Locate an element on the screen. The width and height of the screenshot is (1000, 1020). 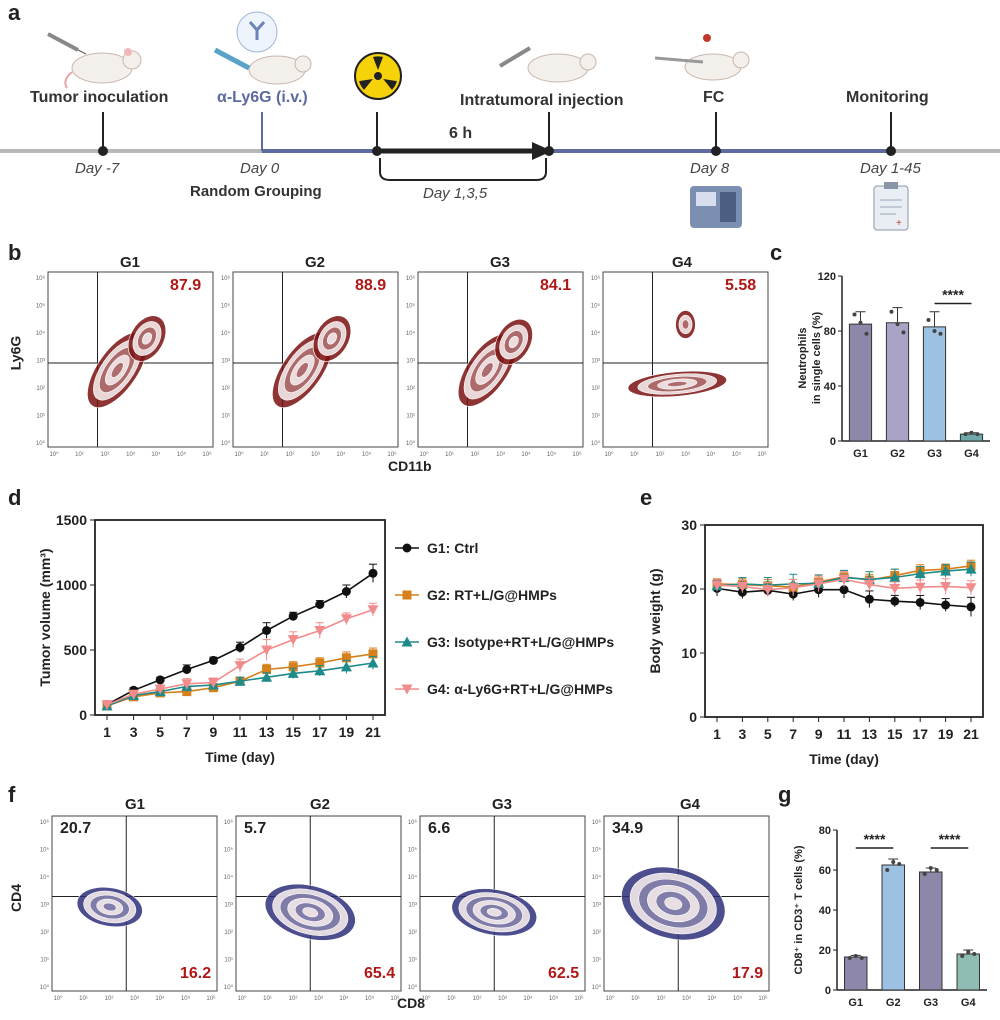
x-tick-label: 10⁰ is located at coordinates (239, 454).